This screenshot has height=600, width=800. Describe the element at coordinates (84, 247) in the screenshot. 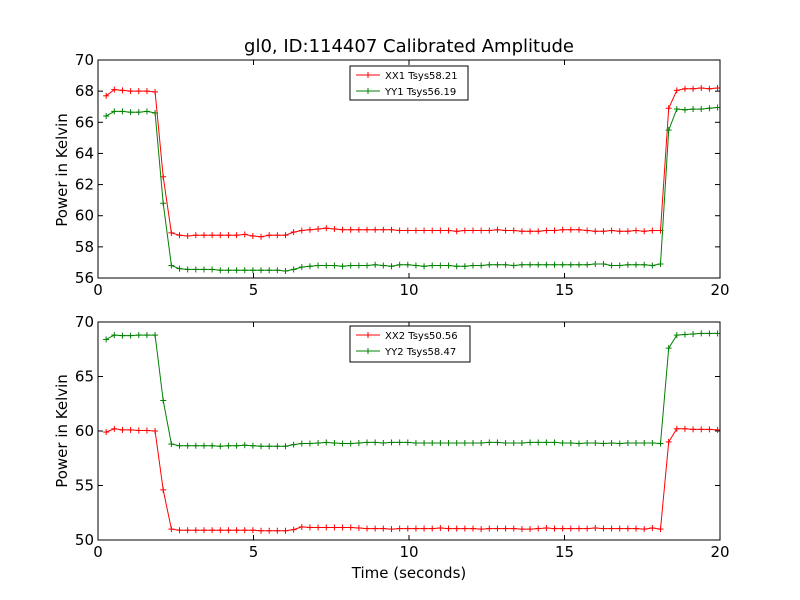

I see `top-ytick-label: 58` at that location.